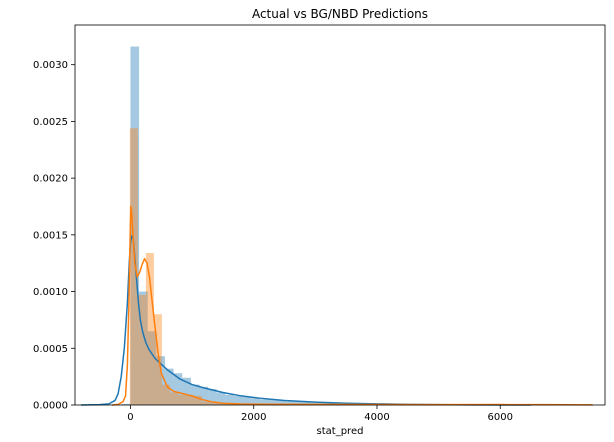  Describe the element at coordinates (50, 179) in the screenshot. I see `y-tick-label-4: 0.0020` at that location.